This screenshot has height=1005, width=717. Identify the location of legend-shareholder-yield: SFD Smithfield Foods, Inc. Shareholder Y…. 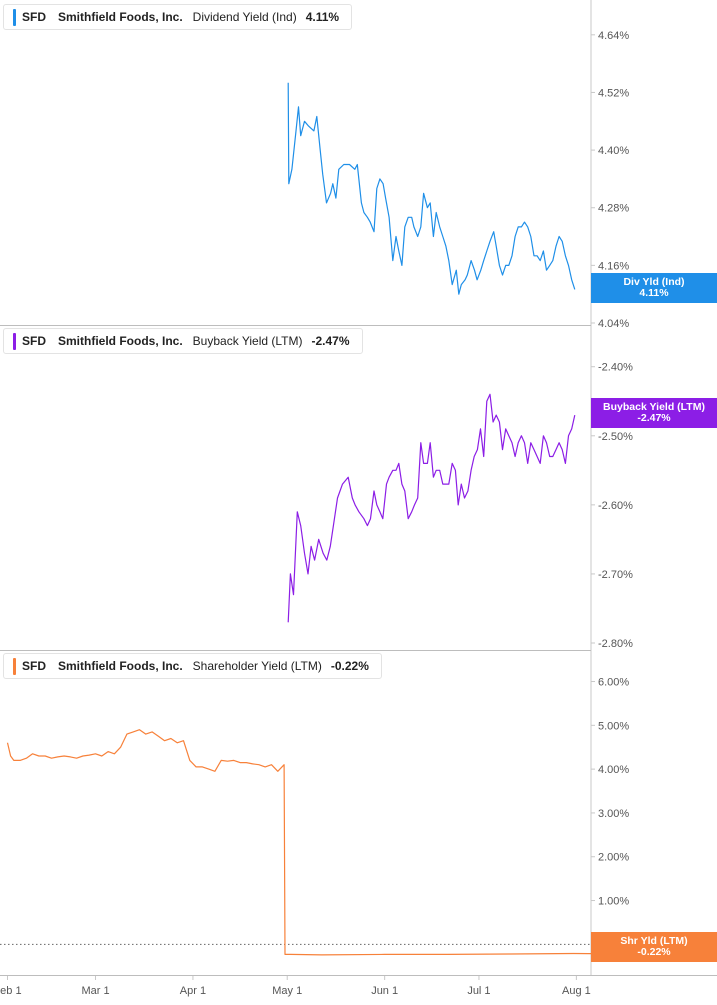
(192, 666).